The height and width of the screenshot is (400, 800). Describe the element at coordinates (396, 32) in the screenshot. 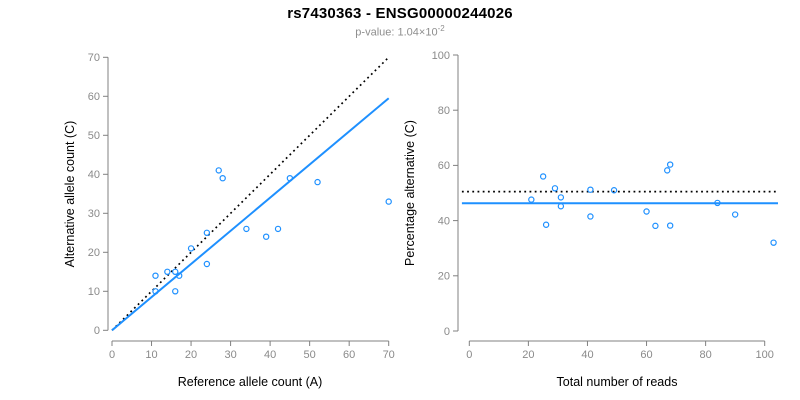

I see `p-value-text: p-value: 1.04×10` at that location.